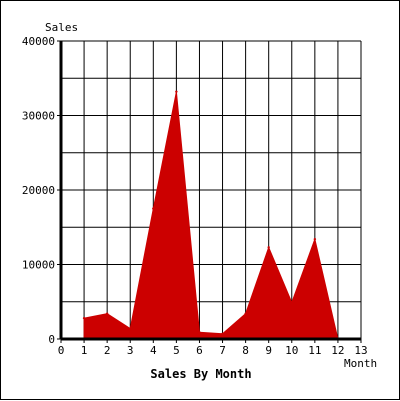 The width and height of the screenshot is (400, 401). Describe the element at coordinates (38, 41) in the screenshot. I see `y-tick-label-40000: 40000` at that location.